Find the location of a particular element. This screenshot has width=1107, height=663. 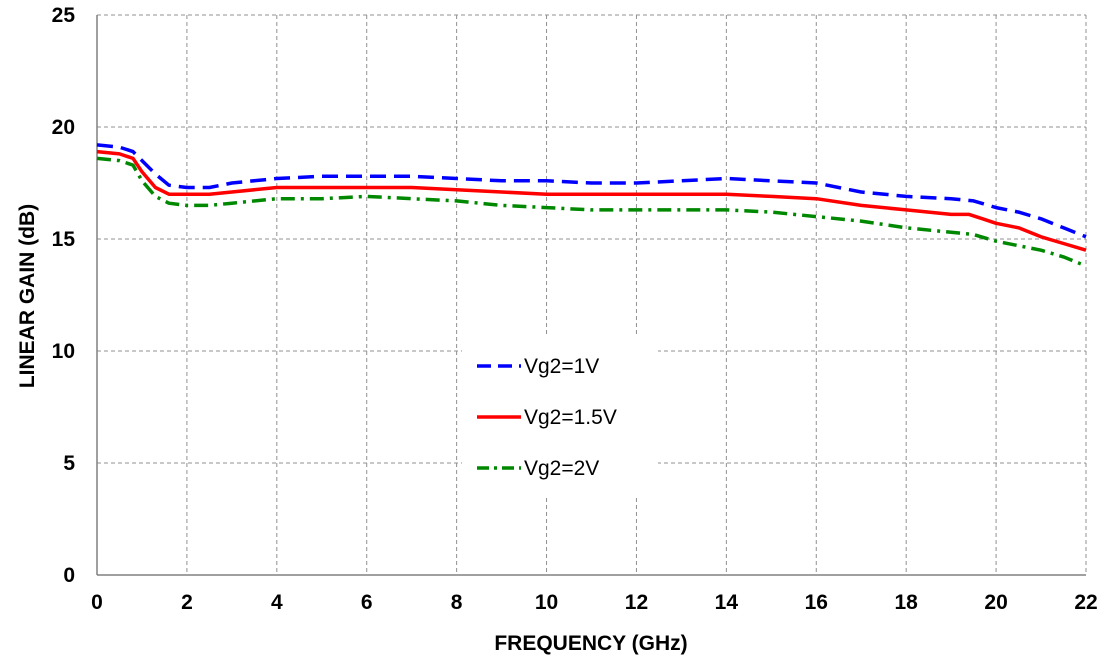

x-tick-label: 22 is located at coordinates (1085, 602).